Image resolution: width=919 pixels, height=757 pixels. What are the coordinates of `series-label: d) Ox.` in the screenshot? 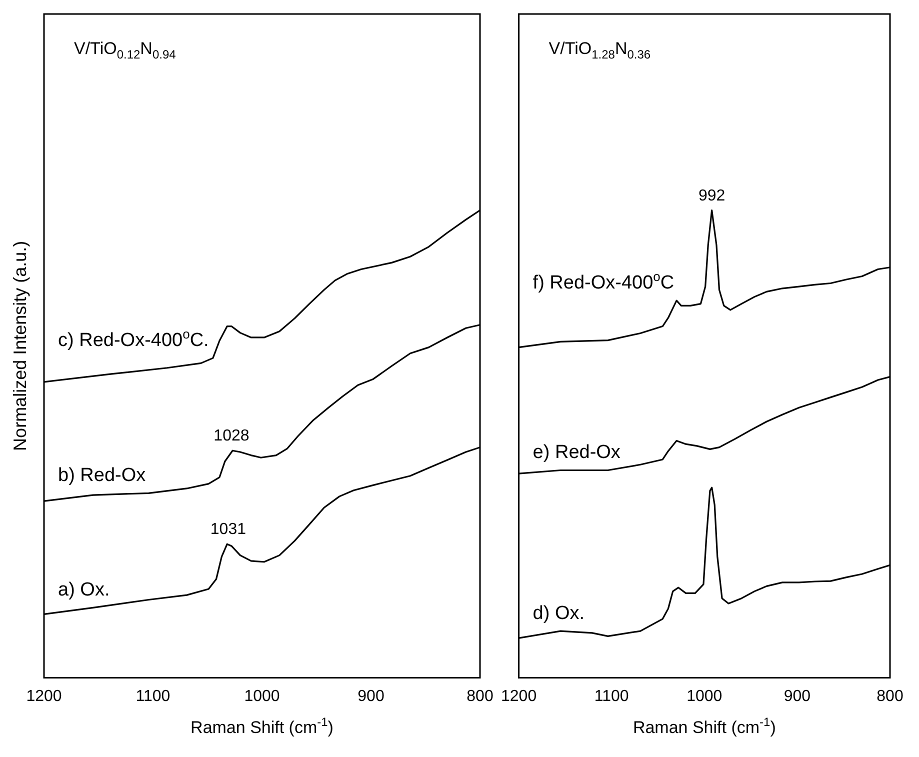 It's located at (558, 613).